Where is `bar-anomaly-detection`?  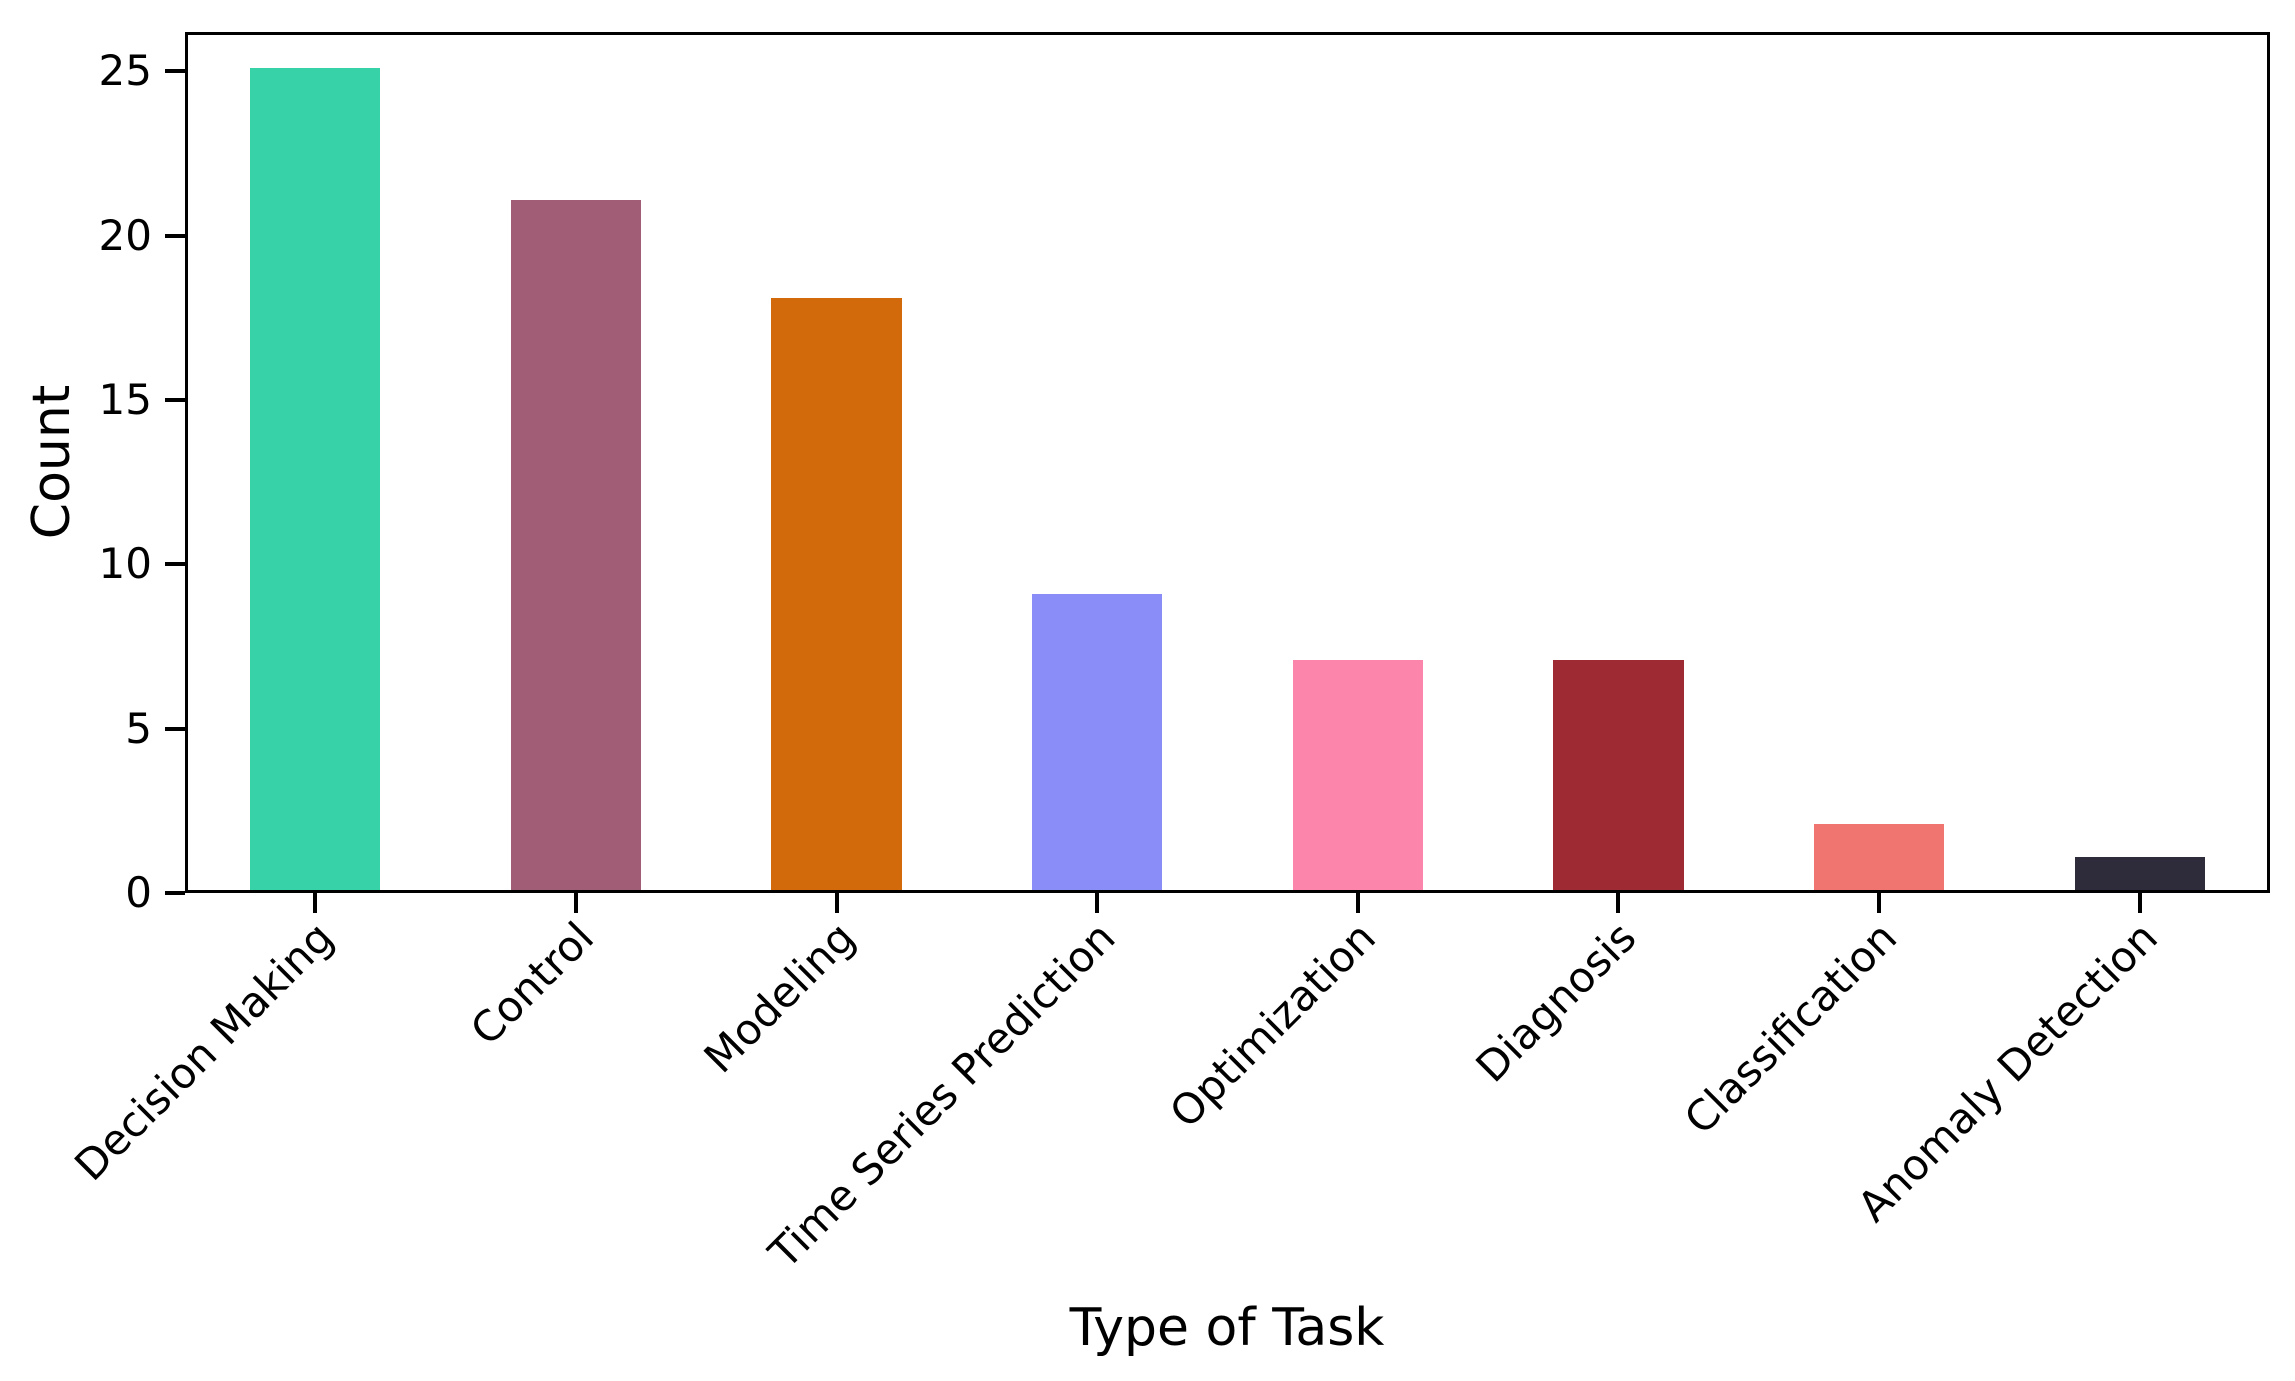 bar-anomaly-detection is located at coordinates (2139, 873).